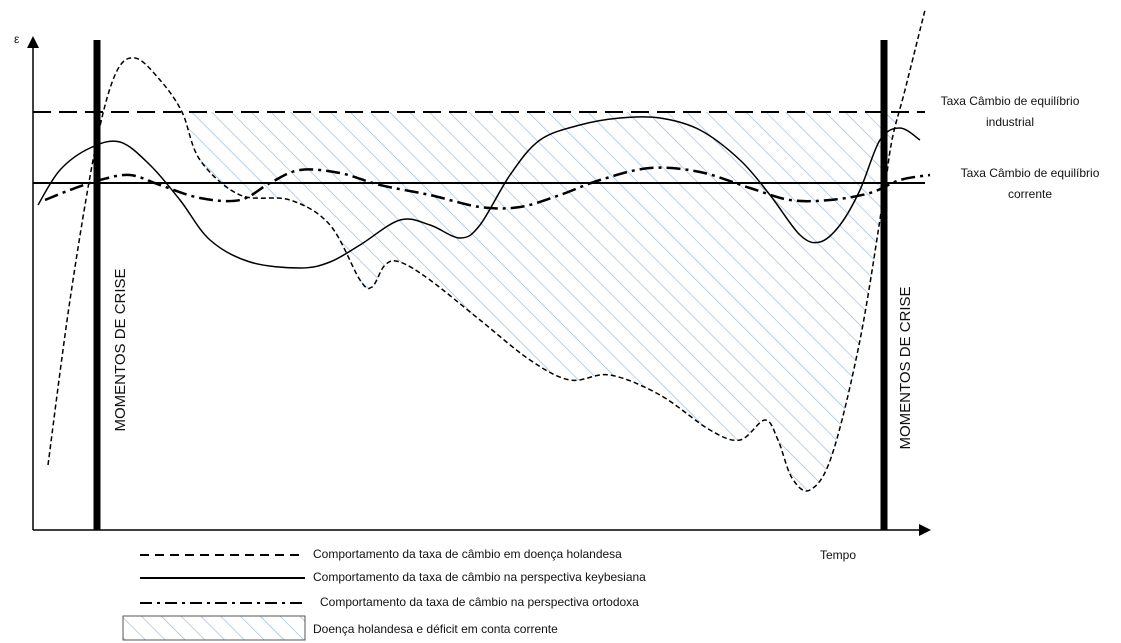  I want to click on x-axis-label: Tempo, so click(838, 555).